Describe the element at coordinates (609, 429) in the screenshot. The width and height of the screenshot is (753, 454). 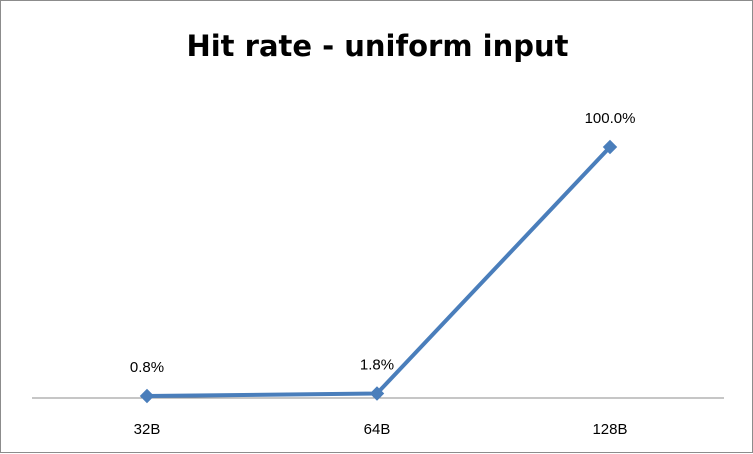
I see `x-tick-label: 128B` at that location.